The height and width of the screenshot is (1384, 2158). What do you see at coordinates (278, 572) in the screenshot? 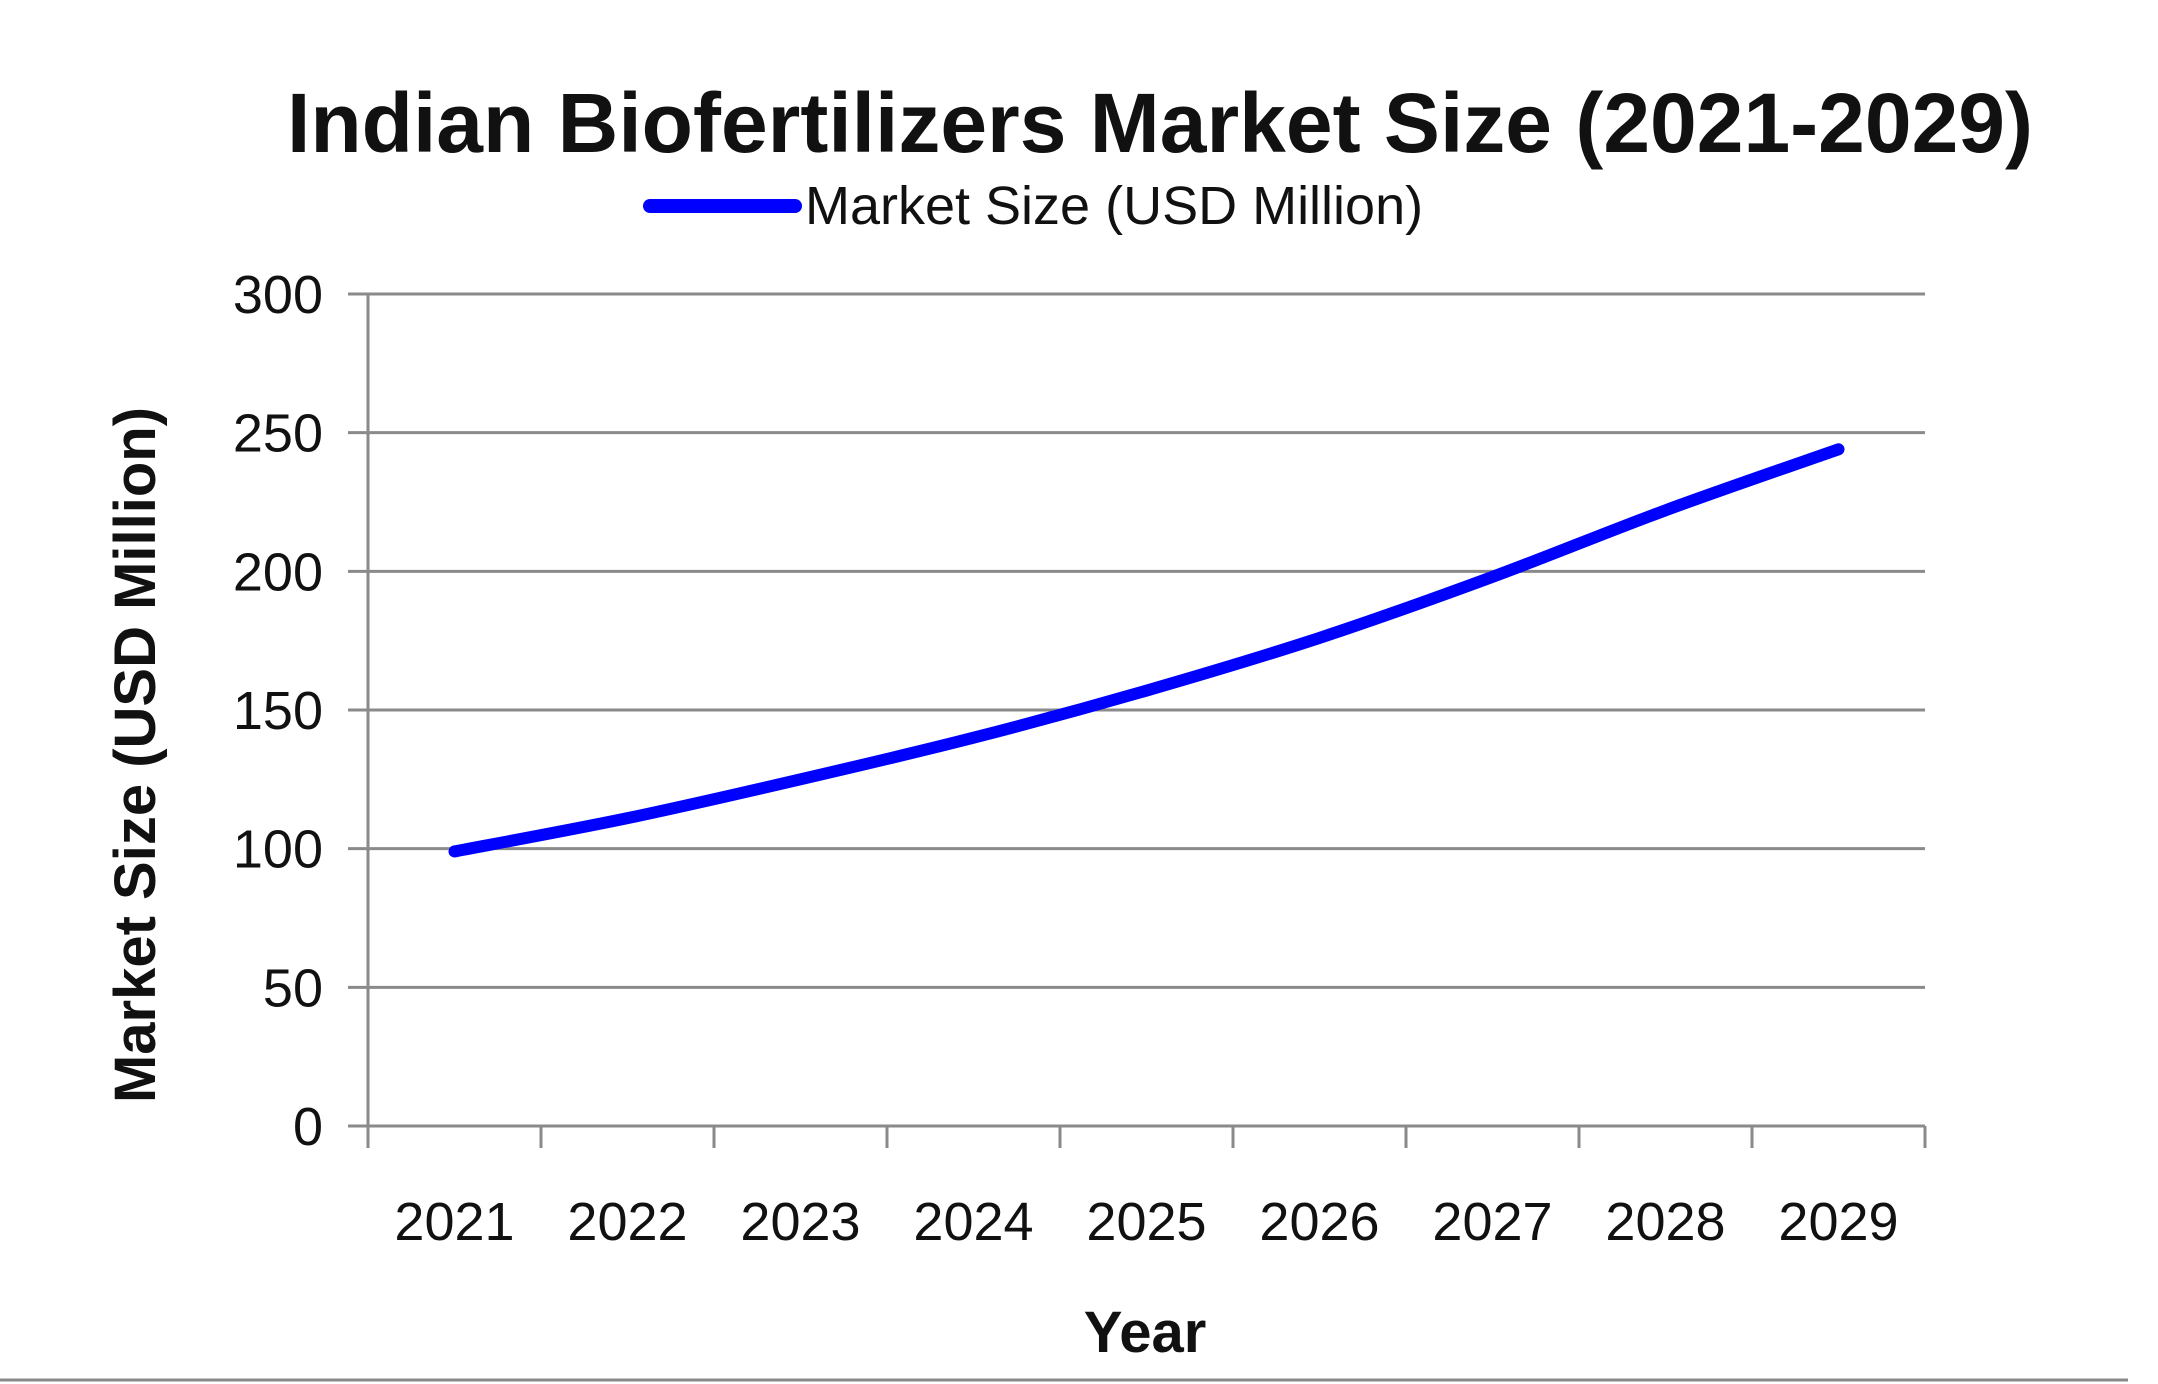
I see `y-tick-label-200: 200` at bounding box center [278, 572].